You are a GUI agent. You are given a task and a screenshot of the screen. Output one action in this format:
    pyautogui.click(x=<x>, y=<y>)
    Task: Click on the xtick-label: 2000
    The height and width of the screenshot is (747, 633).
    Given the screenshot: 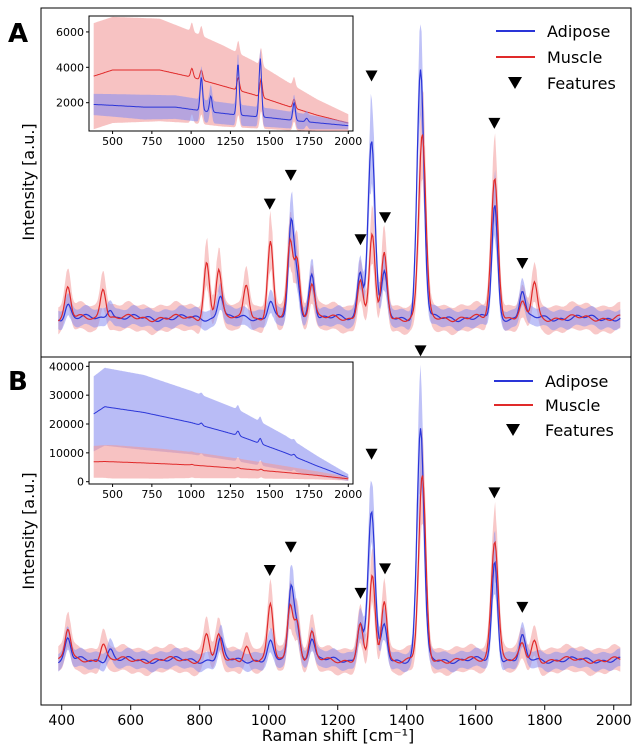 What is the action you would take?
    pyautogui.click(x=614, y=721)
    